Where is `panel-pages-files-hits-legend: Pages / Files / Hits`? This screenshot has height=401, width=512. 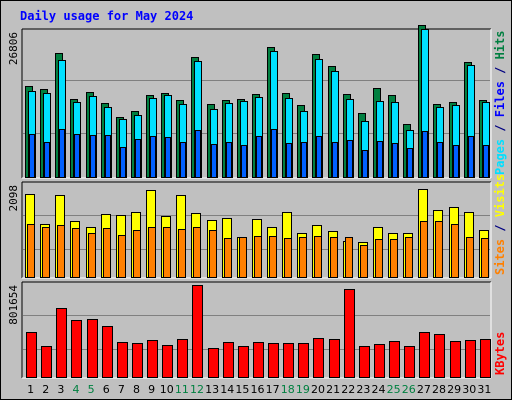
panel-pages-files-hits-legend: Pages / Files / Hits is located at coordinates (500, 102).